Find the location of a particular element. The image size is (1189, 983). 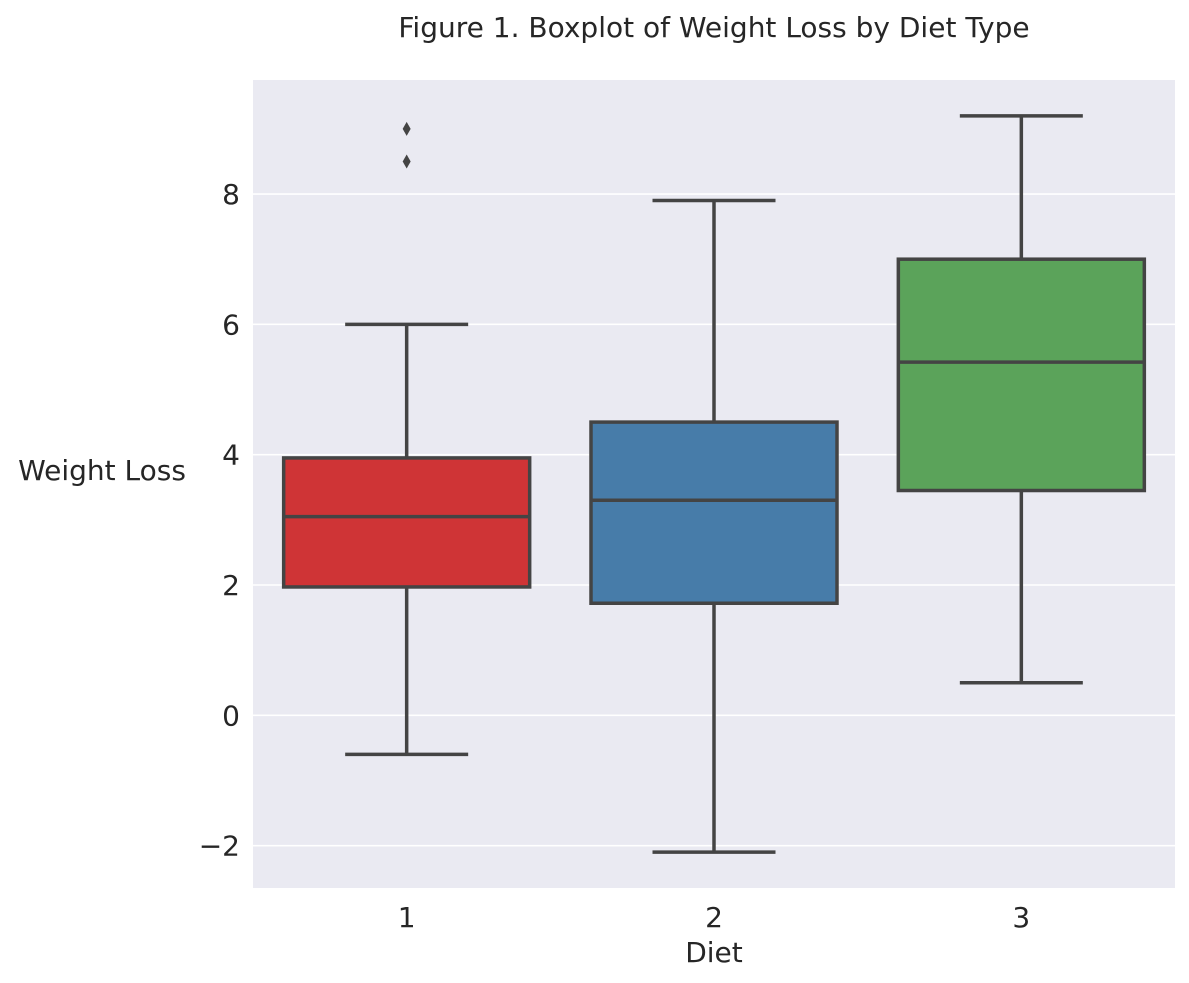

x-tick-label: 1 is located at coordinates (407, 917).